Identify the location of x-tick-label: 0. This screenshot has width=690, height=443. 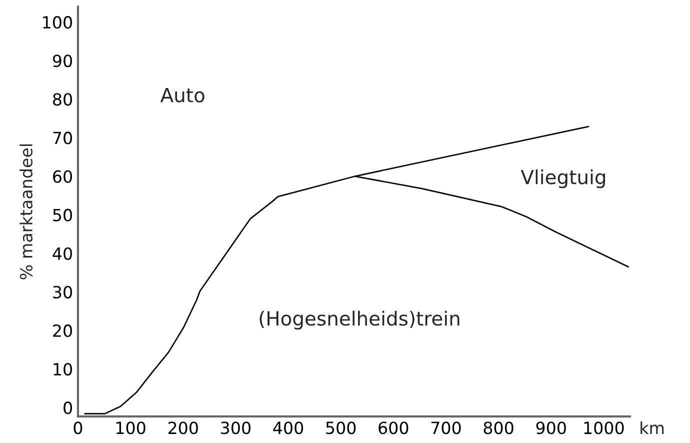
(78, 428).